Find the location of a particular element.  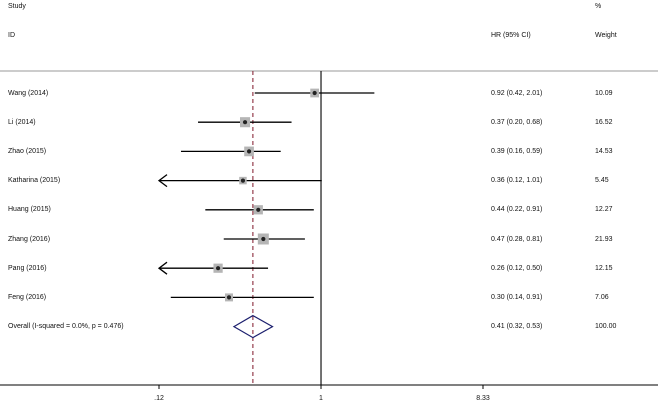

weight-value: 5.45 is located at coordinates (602, 181).